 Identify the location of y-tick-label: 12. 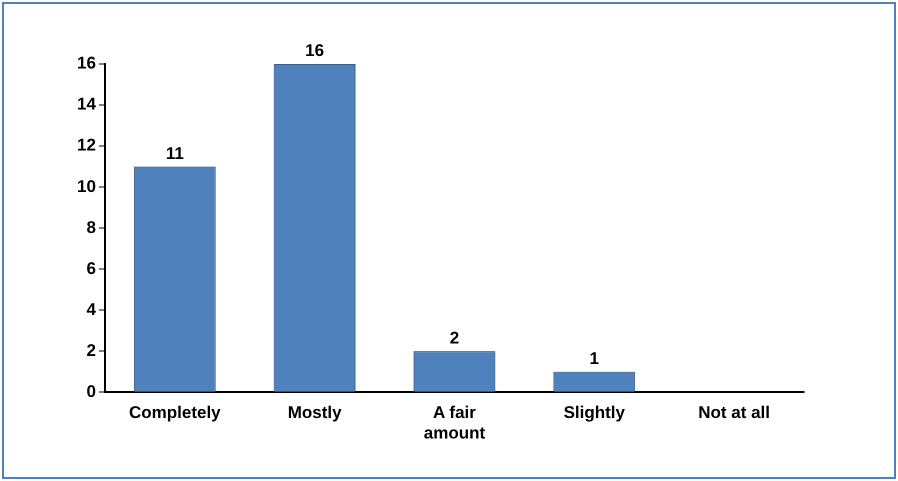
(86, 145).